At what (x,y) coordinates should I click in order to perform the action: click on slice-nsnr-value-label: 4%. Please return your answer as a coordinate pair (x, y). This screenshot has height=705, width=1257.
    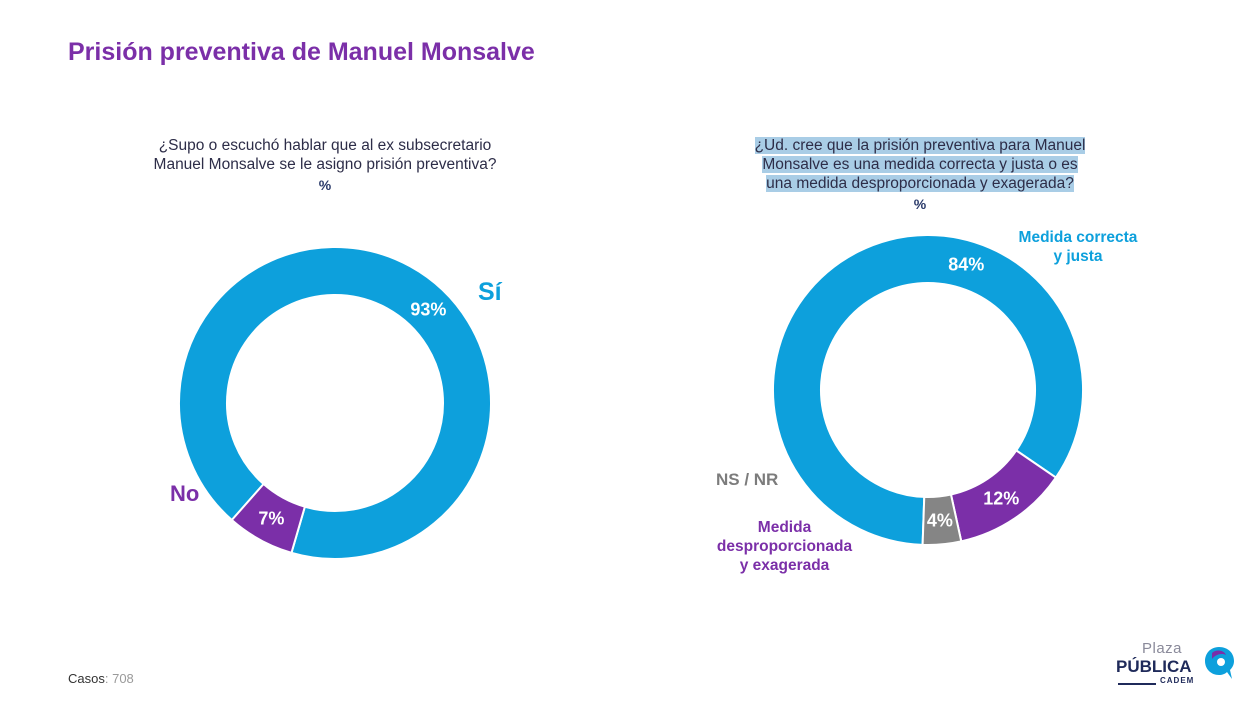
    Looking at the image, I should click on (940, 520).